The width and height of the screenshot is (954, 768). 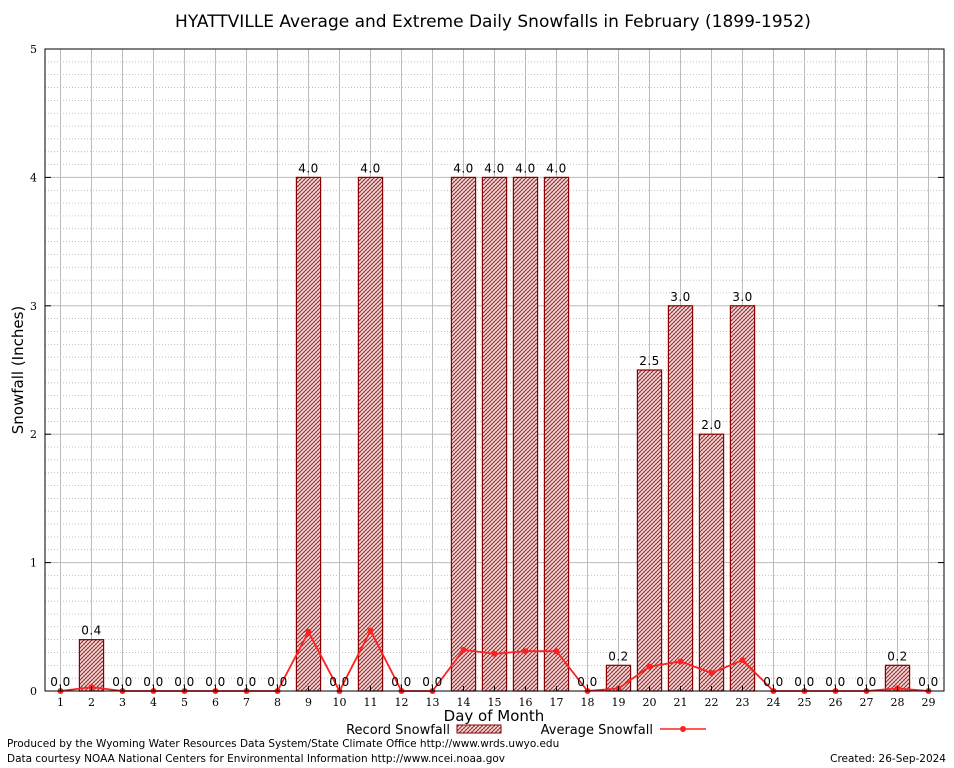 What do you see at coordinates (215, 702) in the screenshot?
I see `x-tick-label: 6` at bounding box center [215, 702].